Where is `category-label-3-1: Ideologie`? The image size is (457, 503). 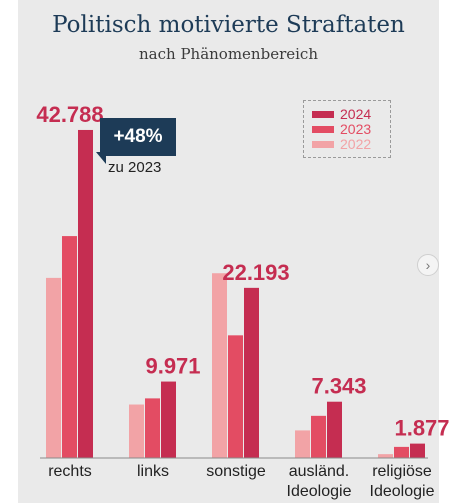 category-label-3-1: Ideologie is located at coordinates (319, 491).